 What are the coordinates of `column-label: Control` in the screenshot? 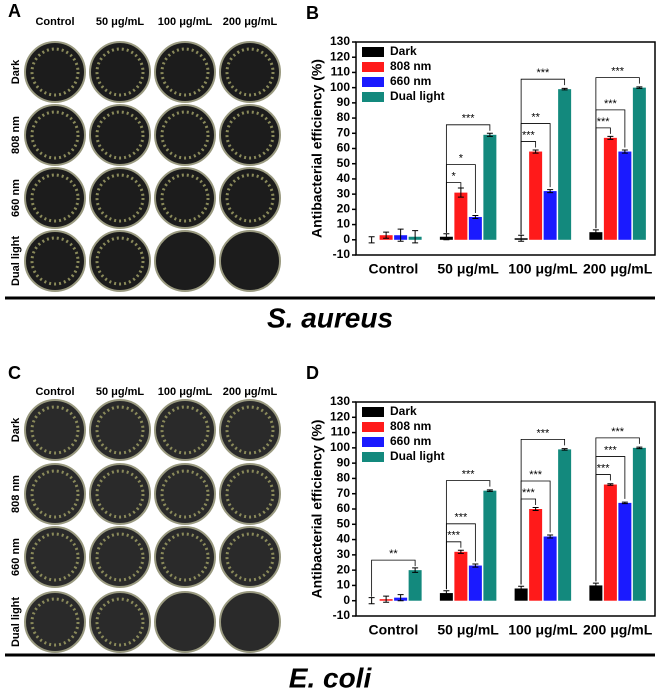 It's located at (54, 392).